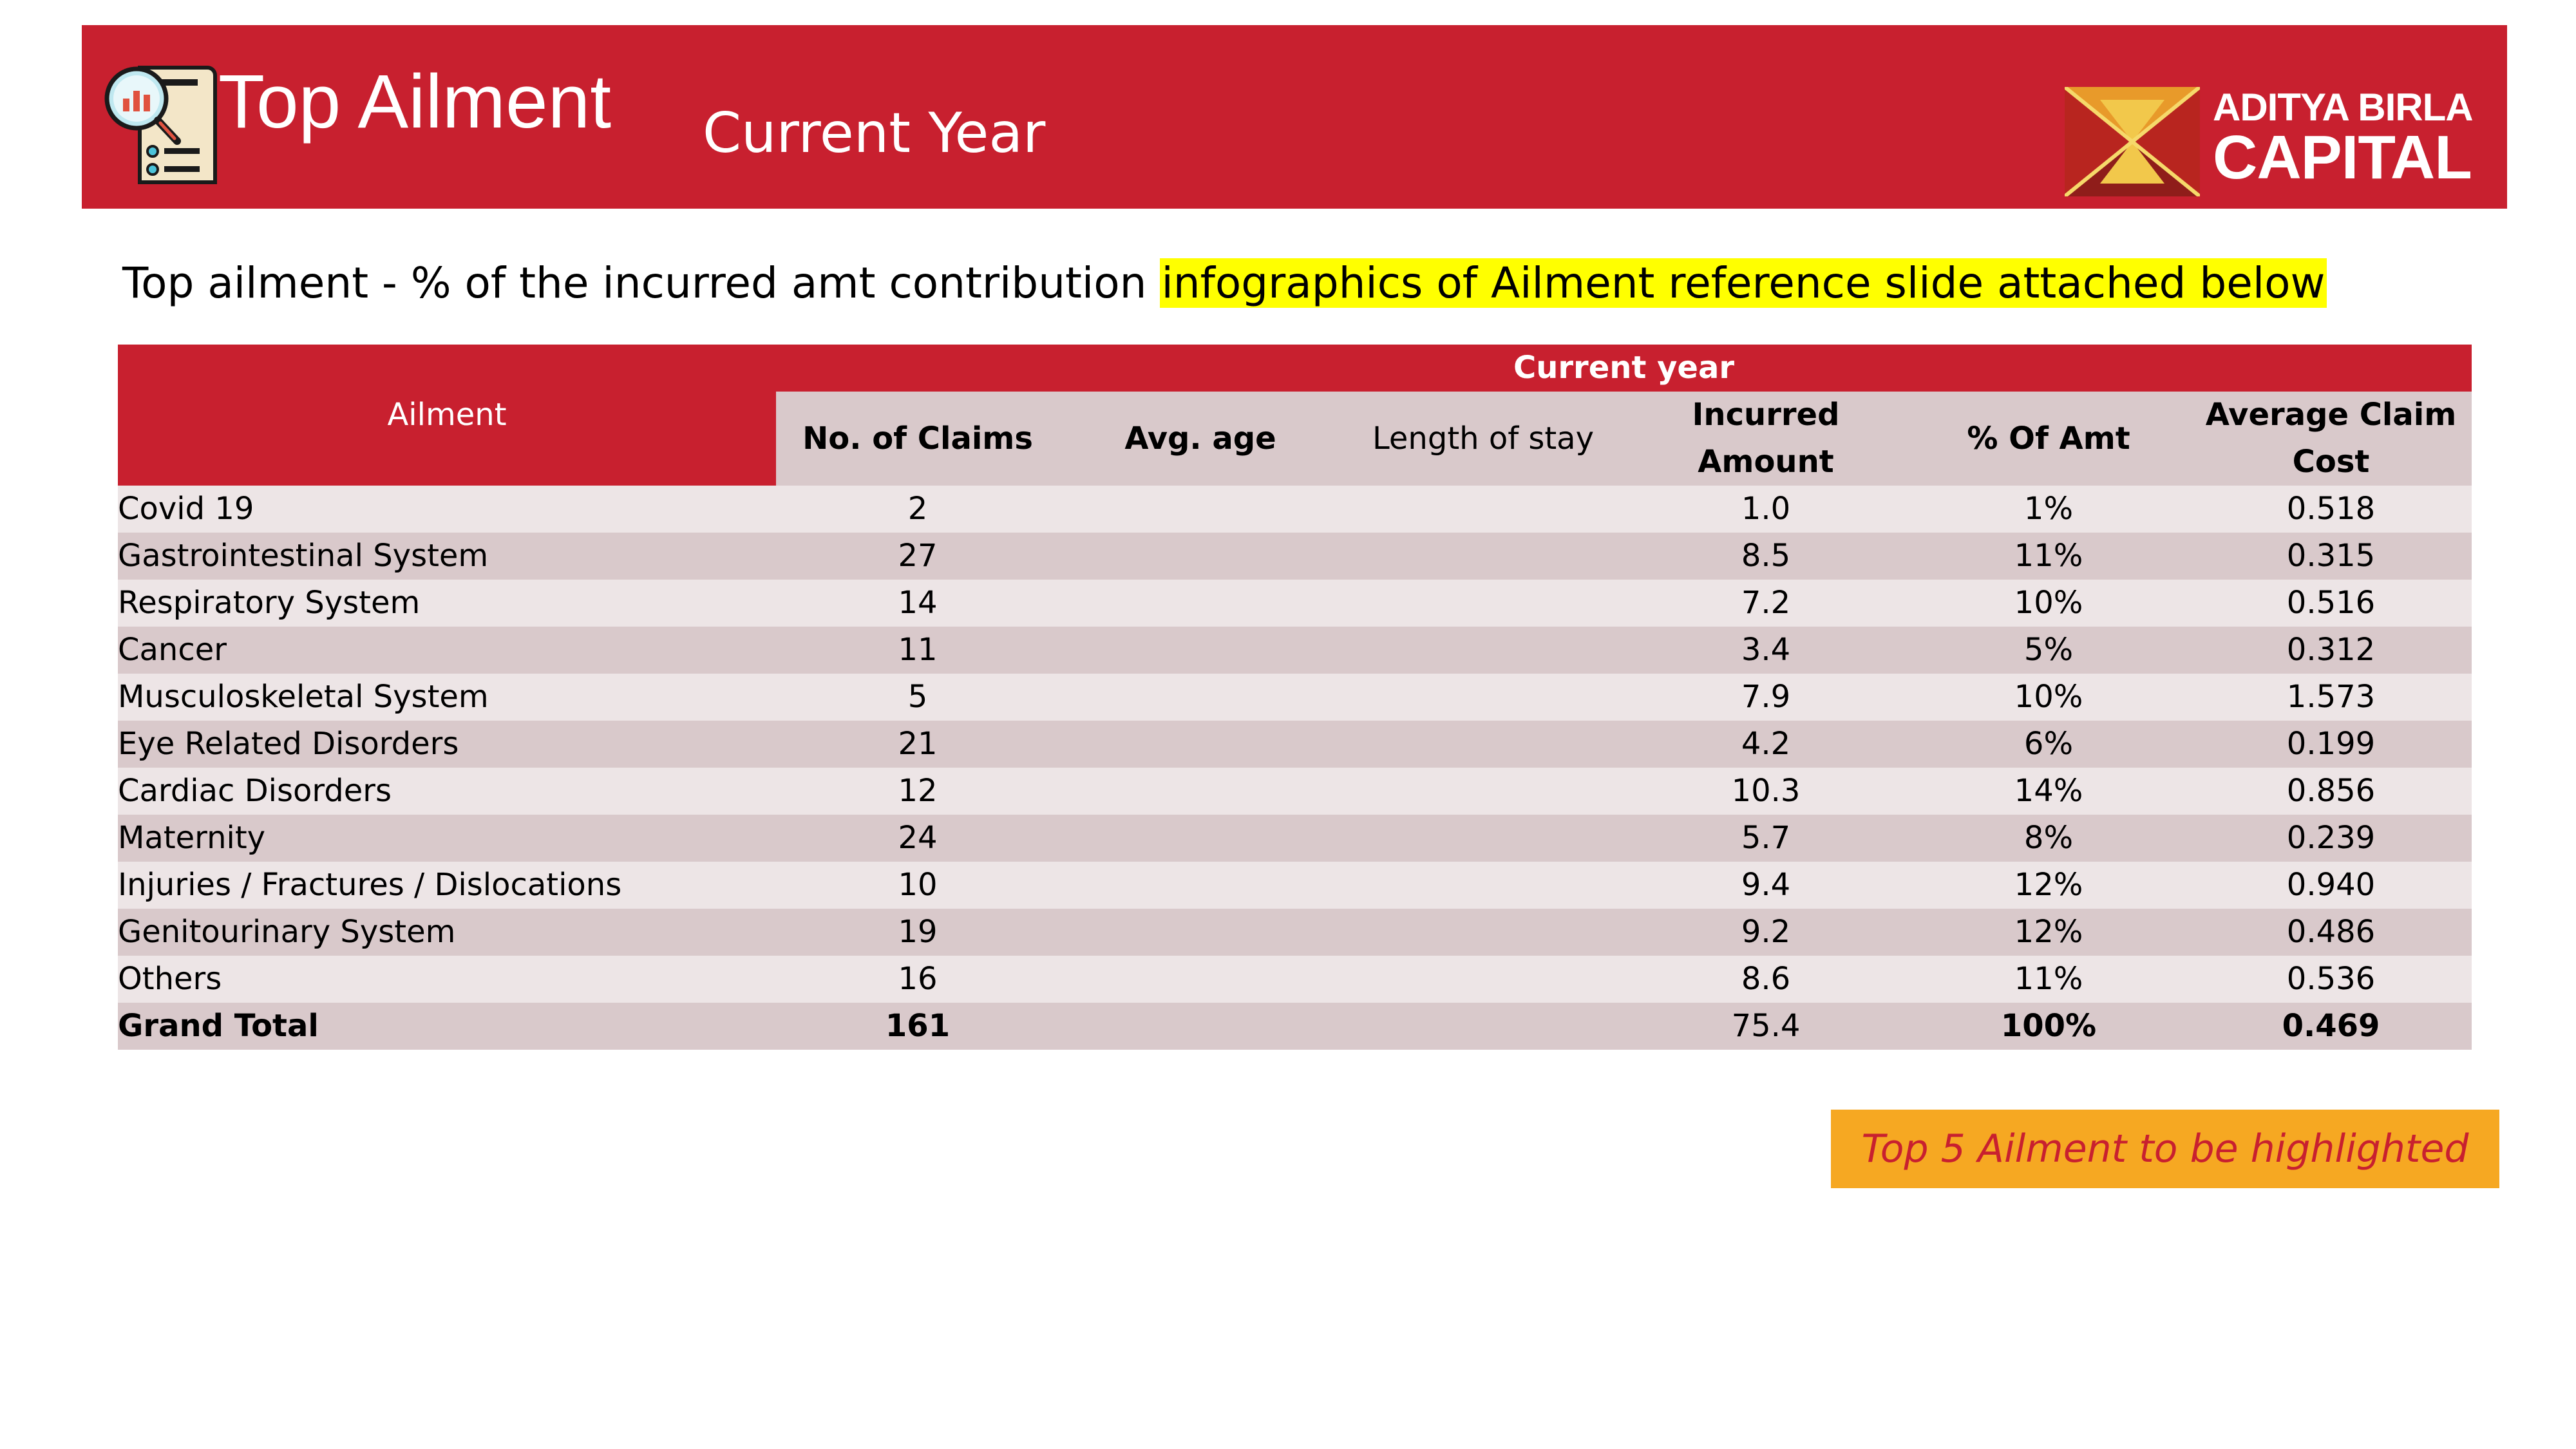  Describe the element at coordinates (1766, 979) in the screenshot. I see `cell-incurred: 8.6` at that location.